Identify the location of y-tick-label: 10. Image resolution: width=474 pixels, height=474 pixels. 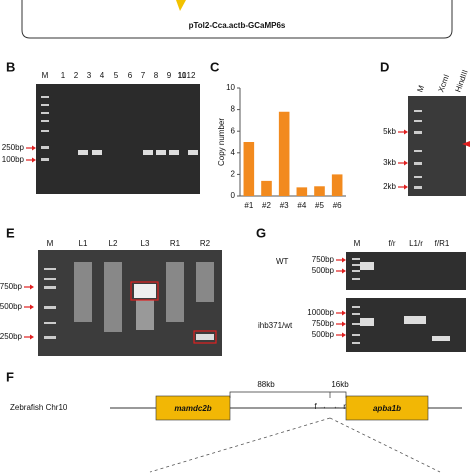
(230, 87).